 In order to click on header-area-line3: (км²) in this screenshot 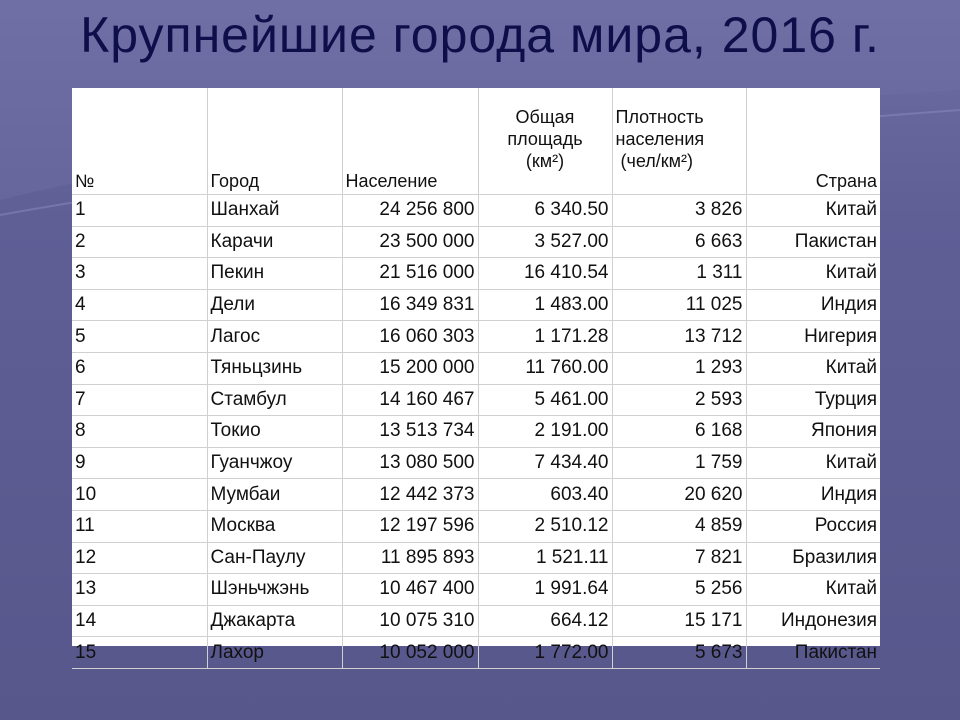, I will do `click(545, 161)`.